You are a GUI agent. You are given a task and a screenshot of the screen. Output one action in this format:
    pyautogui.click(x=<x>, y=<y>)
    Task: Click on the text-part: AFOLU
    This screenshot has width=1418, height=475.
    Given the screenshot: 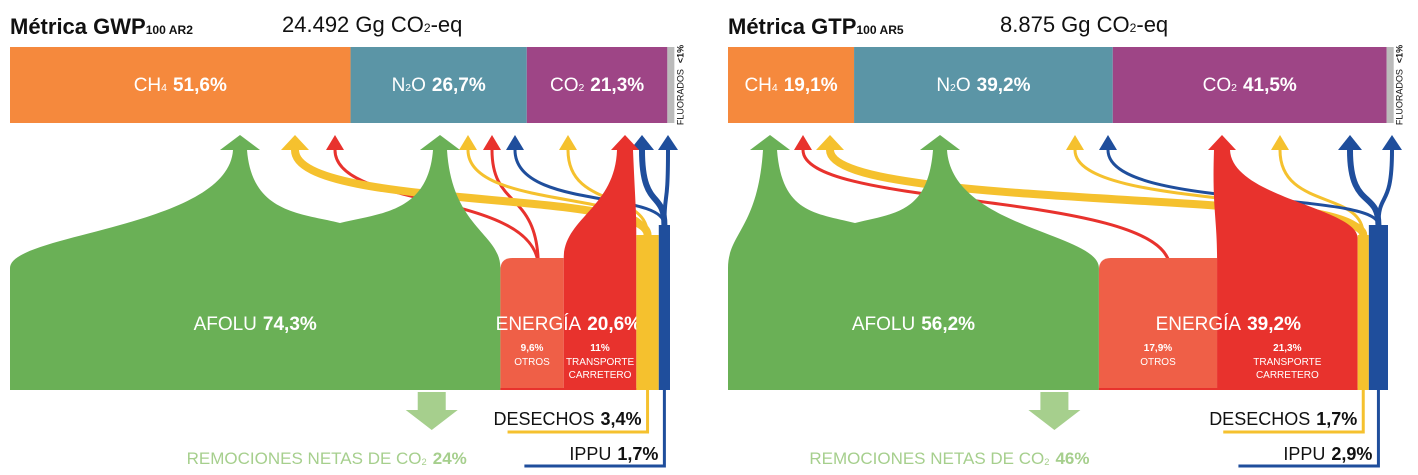 What is the action you would take?
    pyautogui.click(x=225, y=324)
    